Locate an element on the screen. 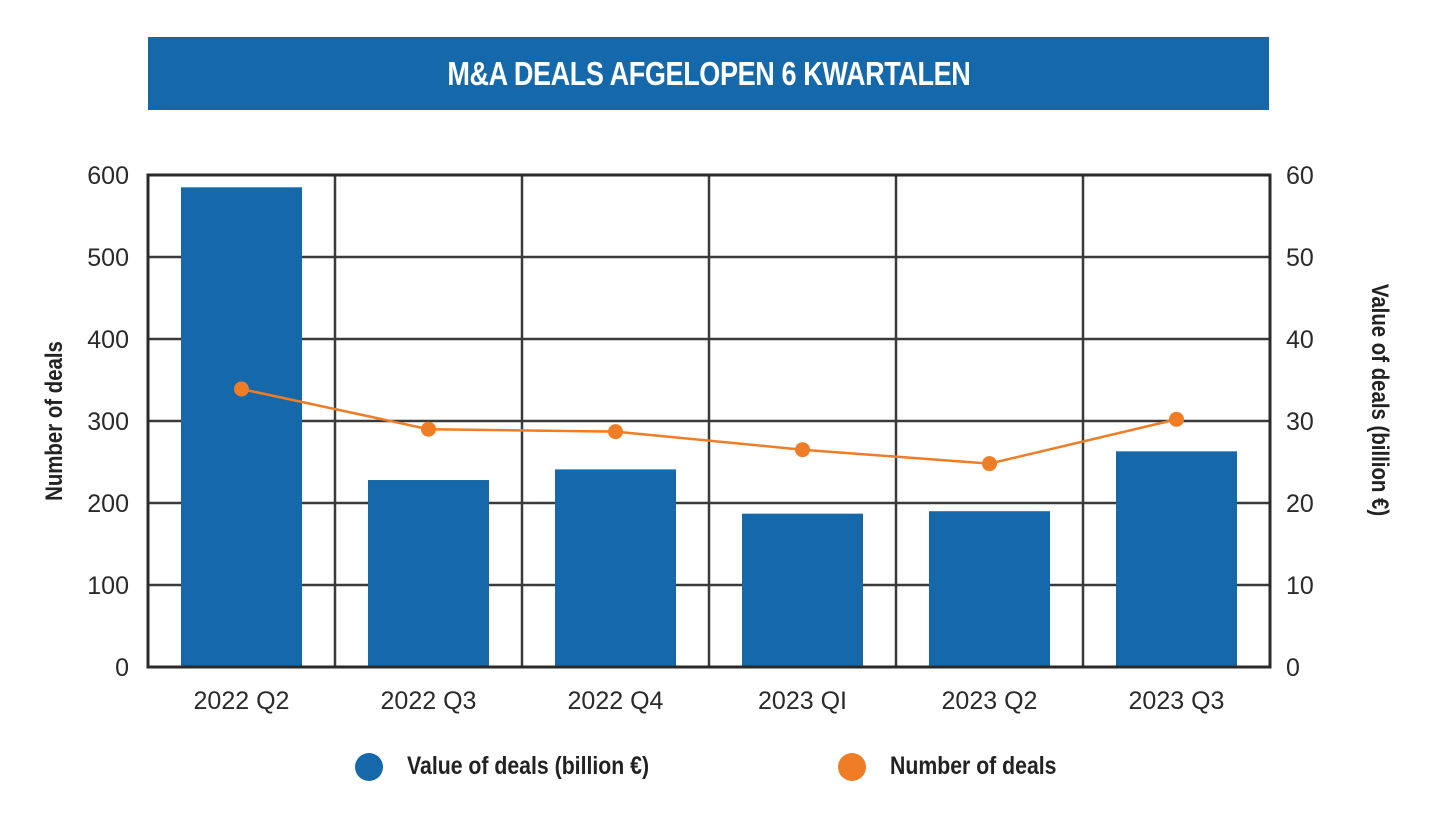 The image size is (1440, 817). legend-item-value: Value of deals (billion €) is located at coordinates (523, 766).